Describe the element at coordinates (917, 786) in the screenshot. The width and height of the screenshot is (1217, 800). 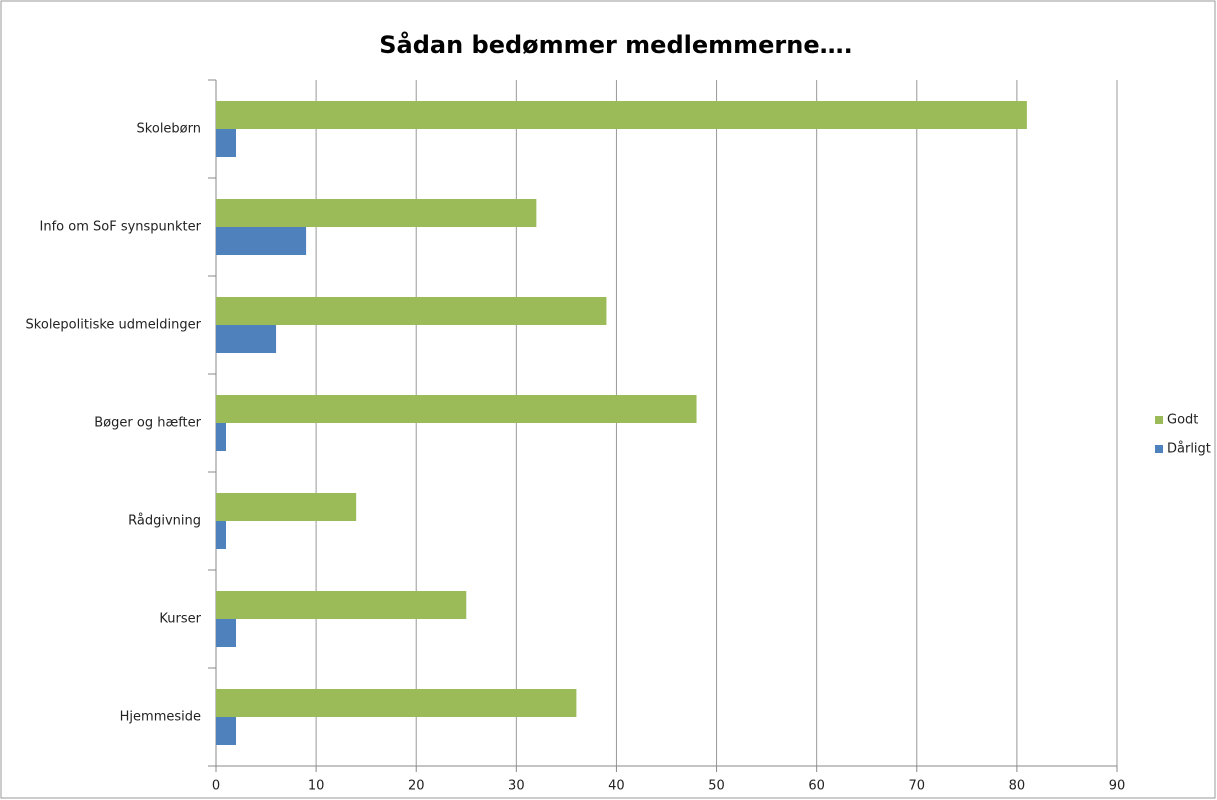
I see `x-tick-label: 70` at that location.